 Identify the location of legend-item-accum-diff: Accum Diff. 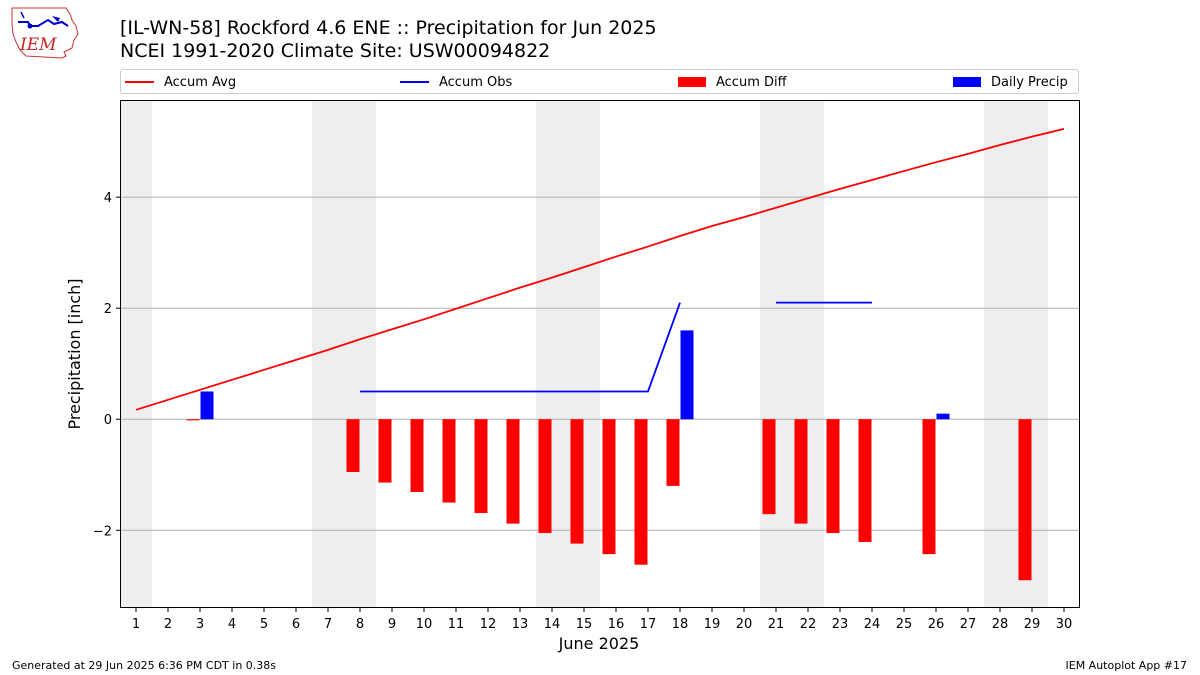
(732, 82).